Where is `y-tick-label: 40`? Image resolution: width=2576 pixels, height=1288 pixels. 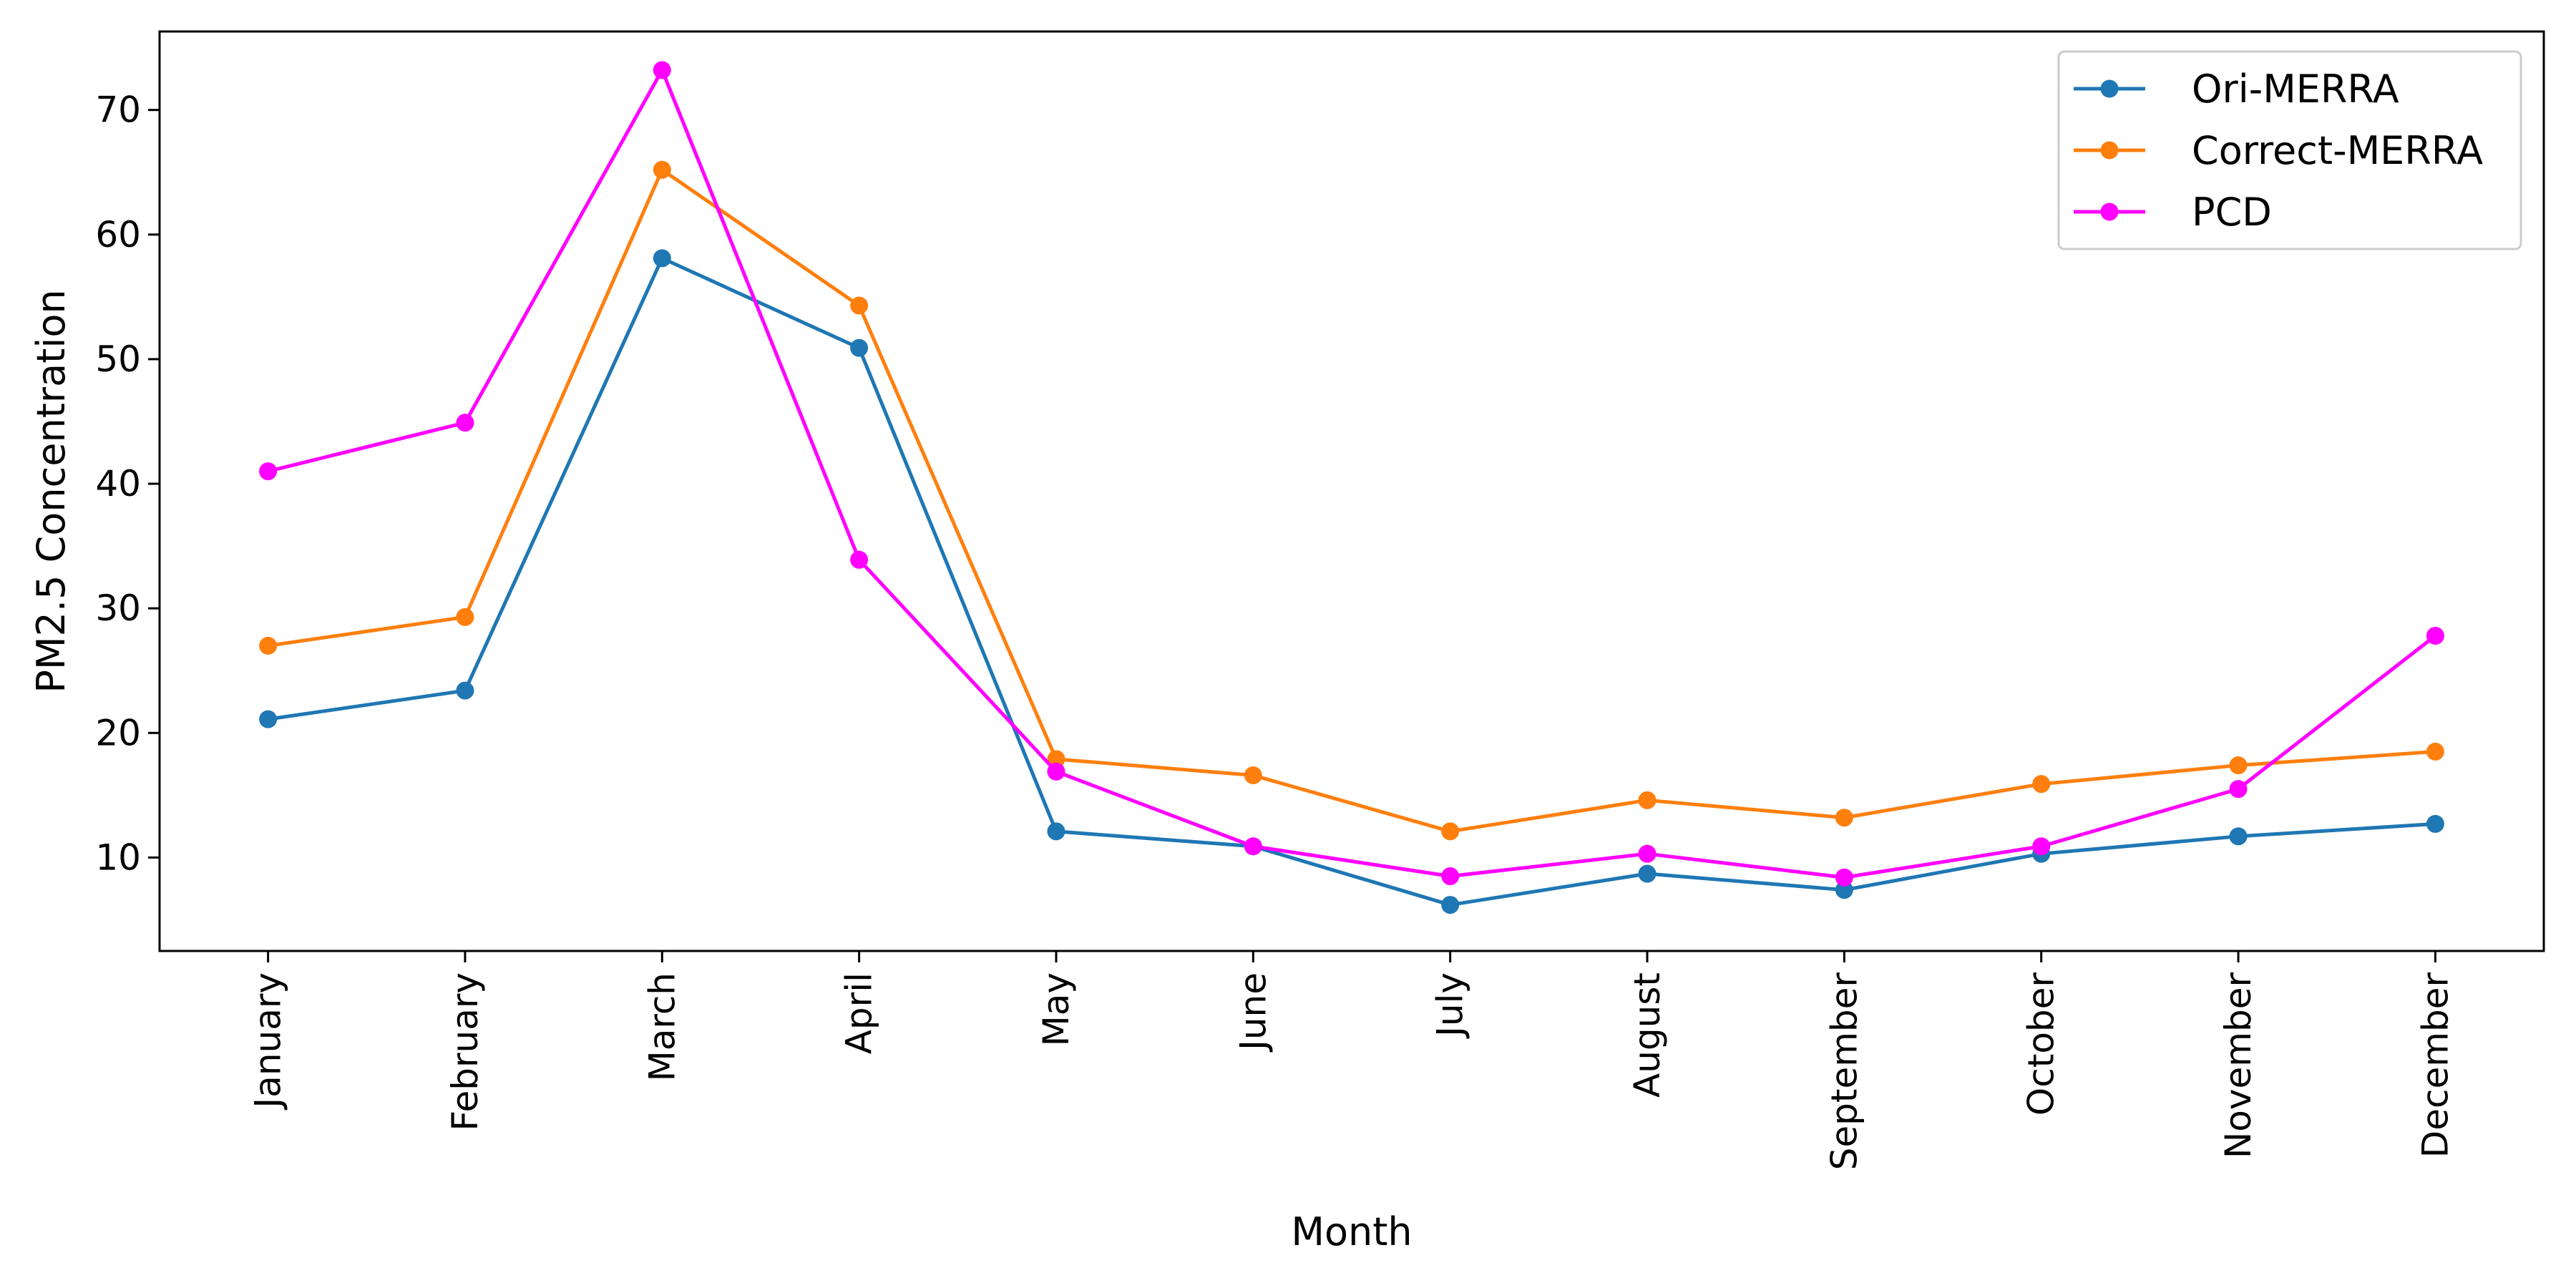
y-tick-label: 40 is located at coordinates (118, 483).